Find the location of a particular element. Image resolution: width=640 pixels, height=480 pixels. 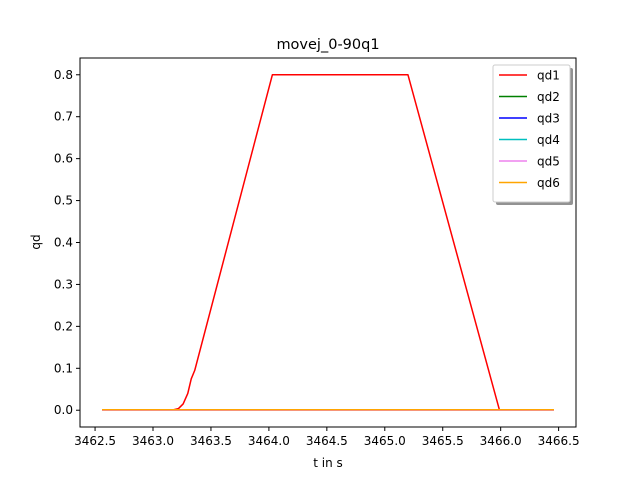

legend-label-qd2: qd2 is located at coordinates (548, 97).